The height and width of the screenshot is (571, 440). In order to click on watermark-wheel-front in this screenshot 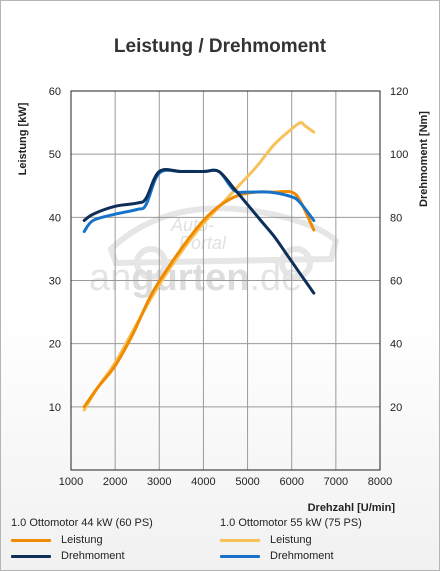, I will do `click(151, 263)`.